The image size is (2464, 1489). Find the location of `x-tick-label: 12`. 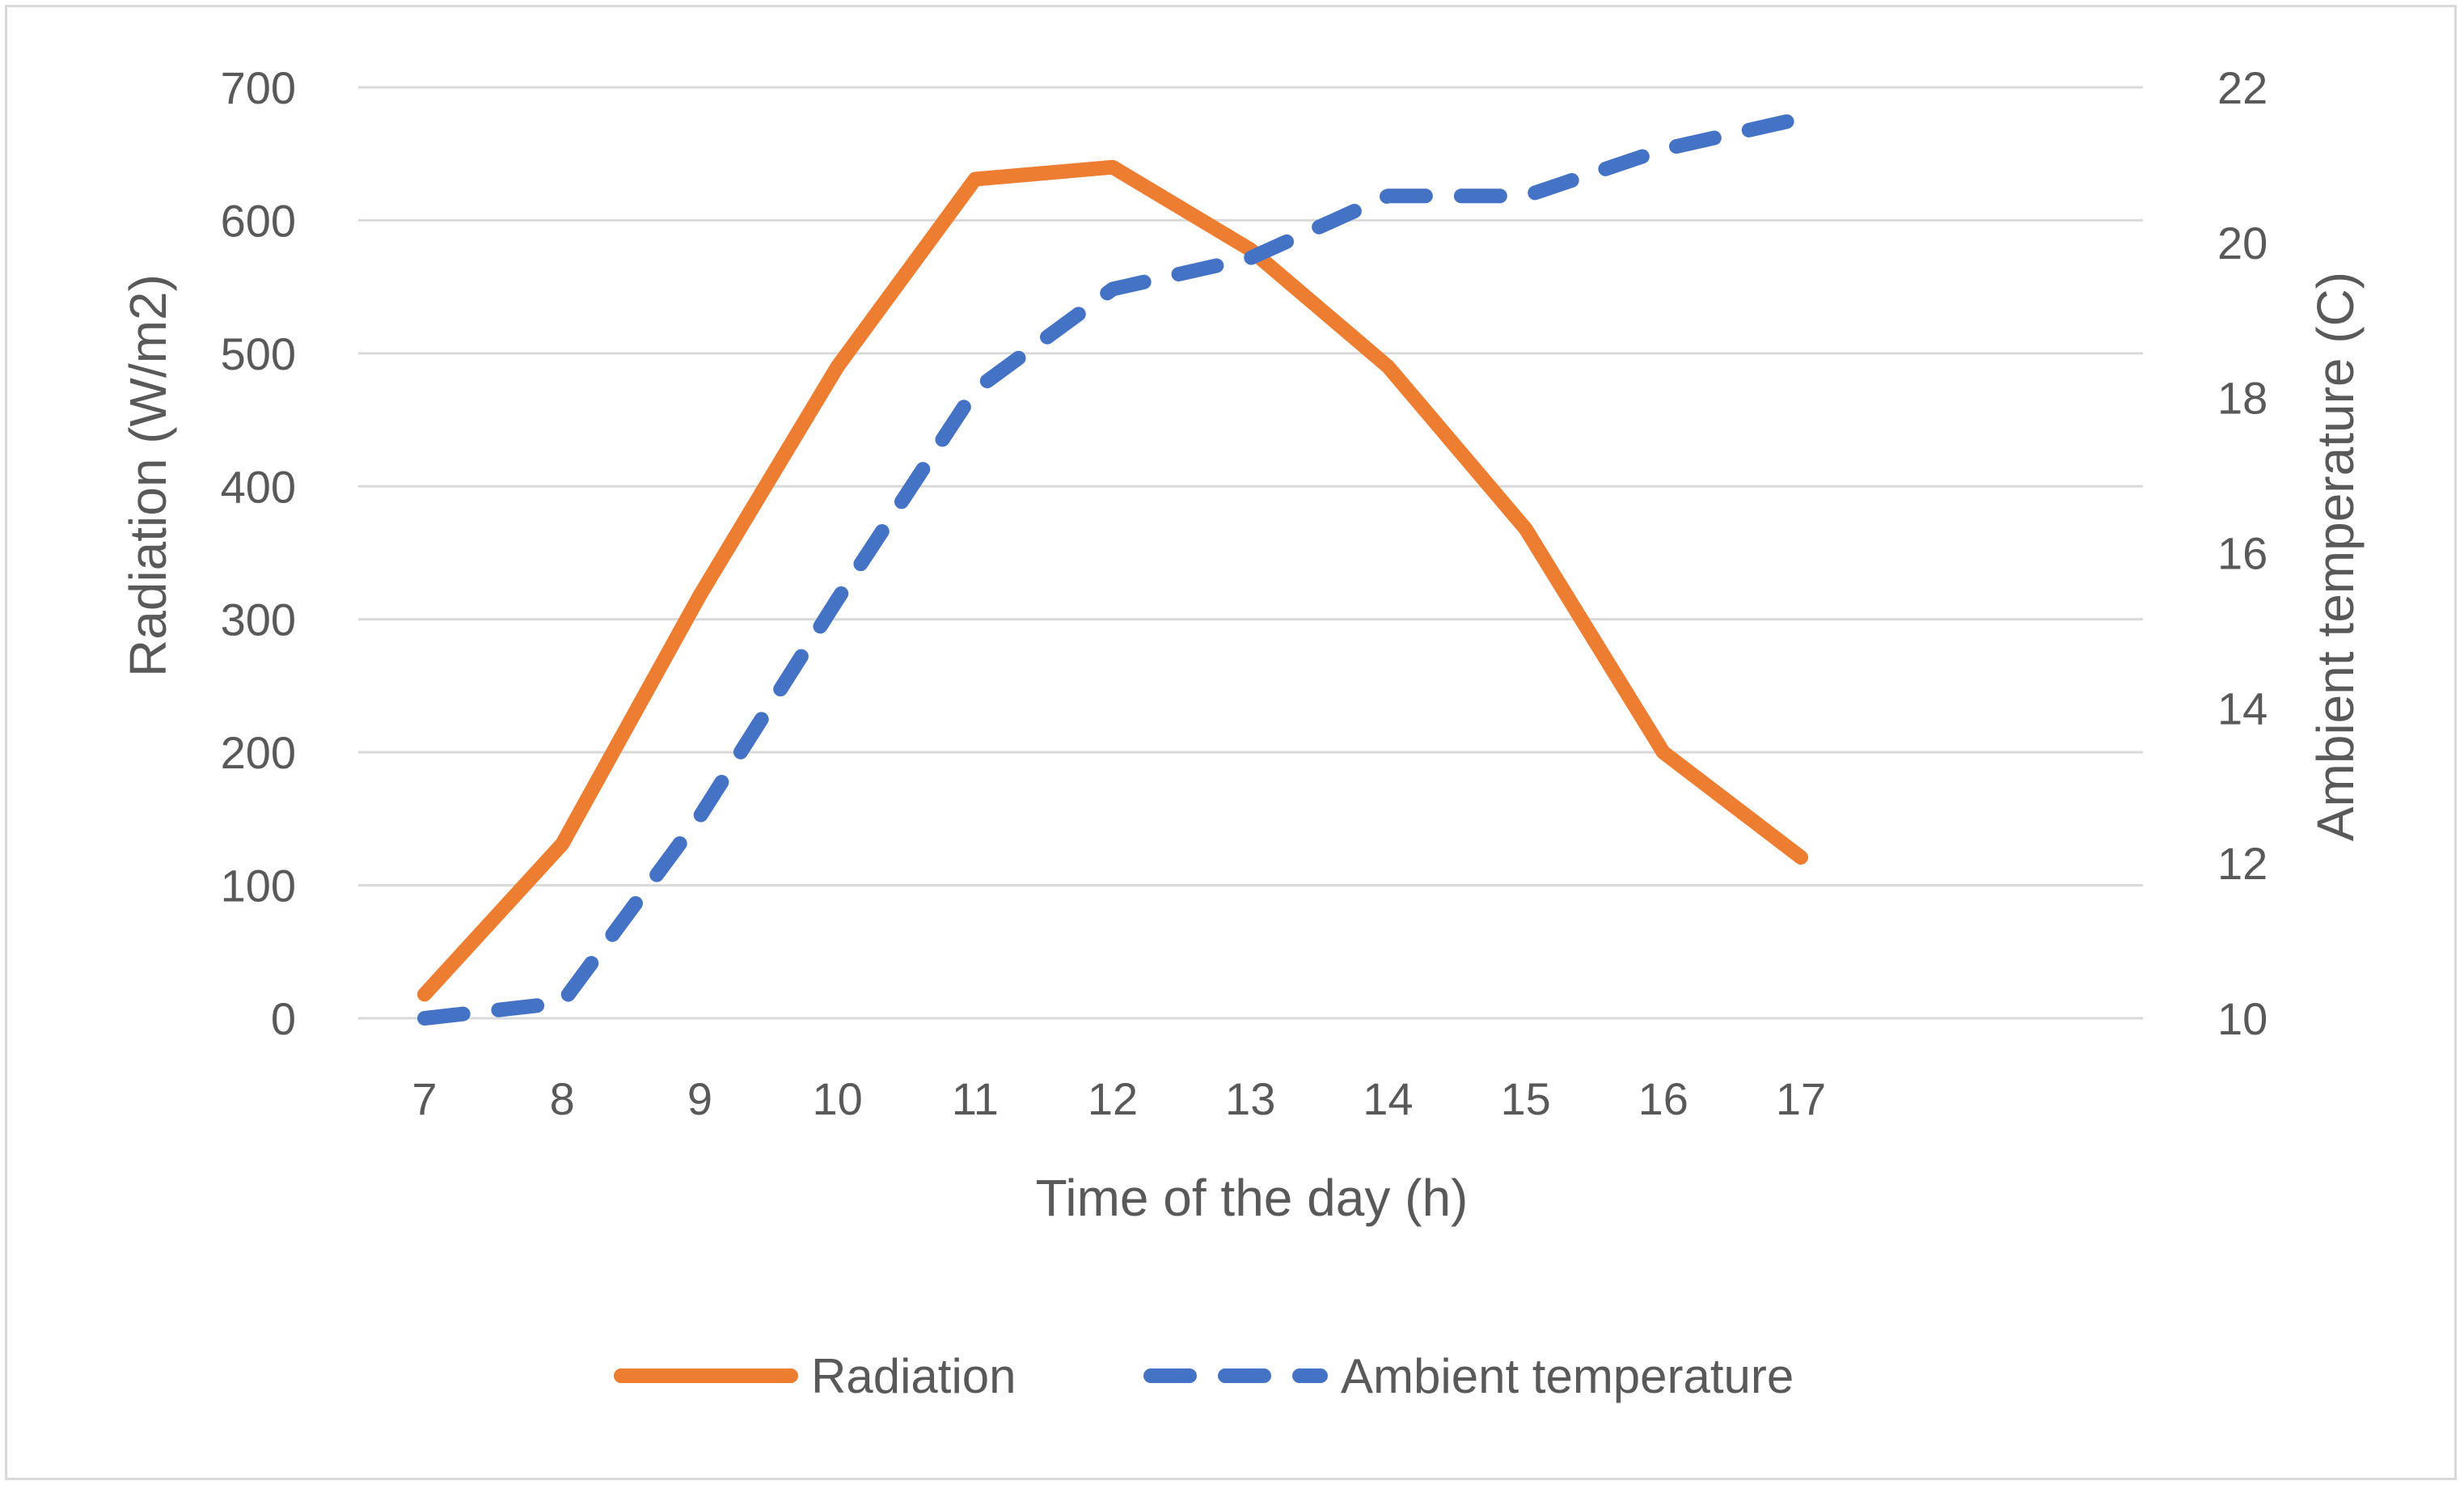

x-tick-label: 12 is located at coordinates (1113, 1098).